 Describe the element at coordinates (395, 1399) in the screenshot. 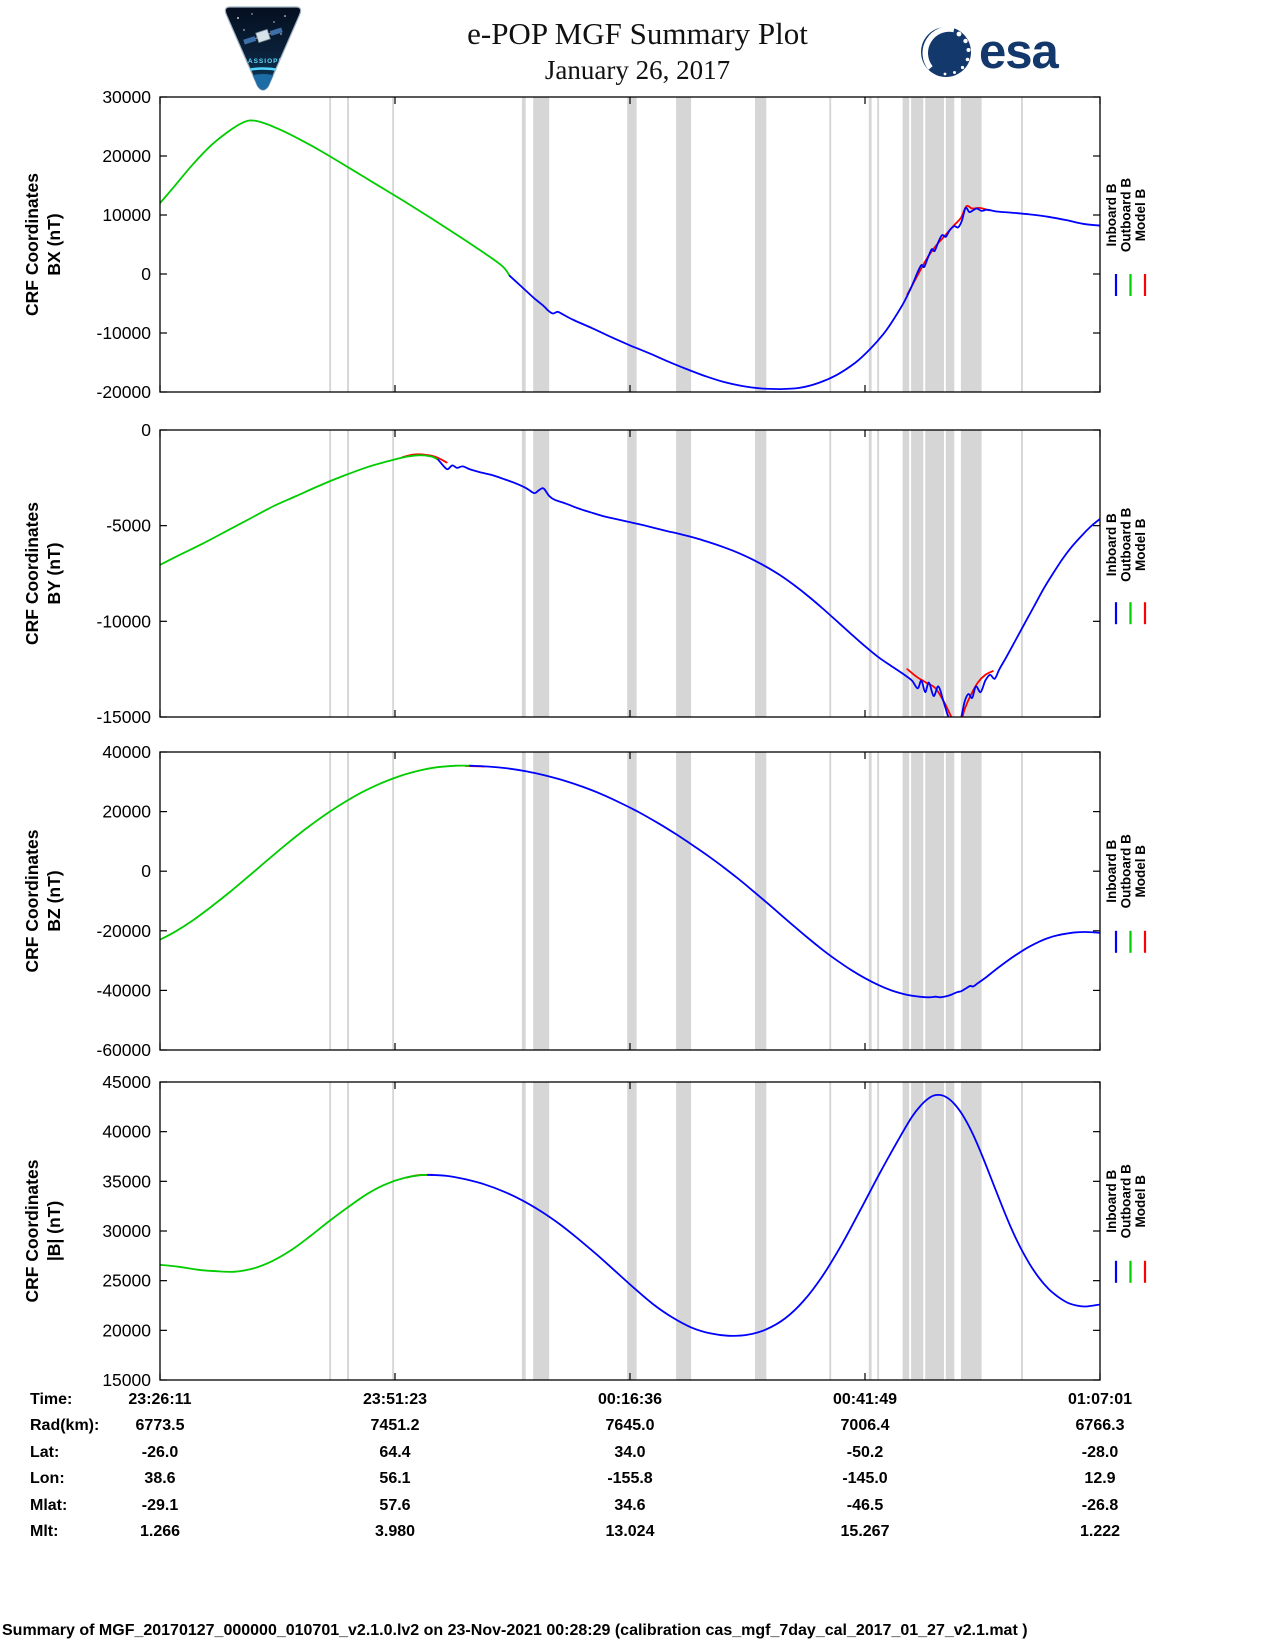

I see `ephemeris-value: 23:51:23` at that location.